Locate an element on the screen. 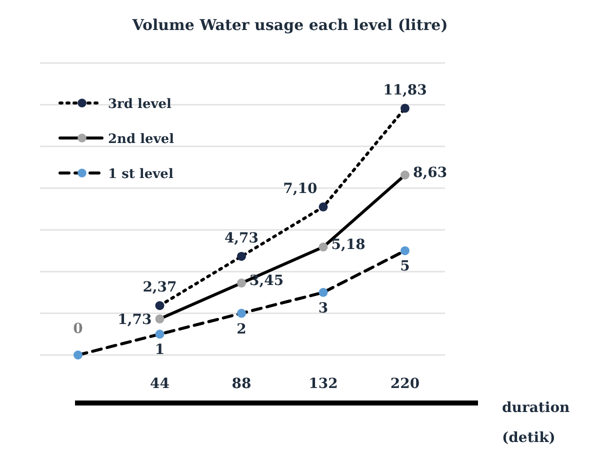 This screenshot has height=450, width=589. data-label: 0 is located at coordinates (78, 329).